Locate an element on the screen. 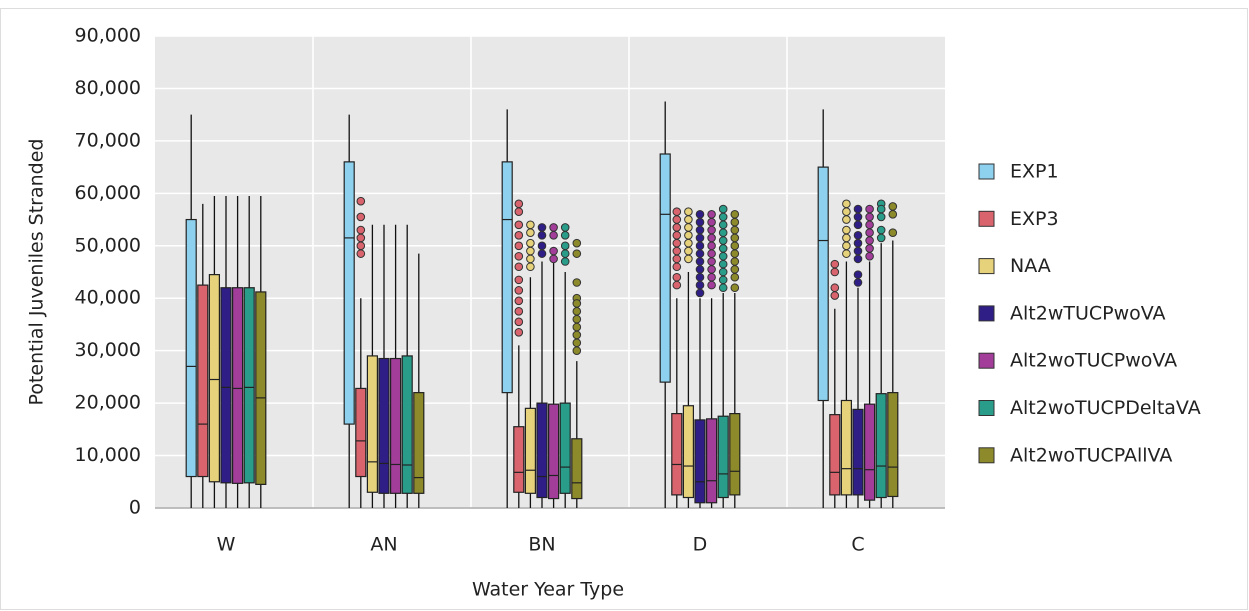 The height and width of the screenshot is (611, 1249). y-tick-label: 40,000 is located at coordinates (108, 298).